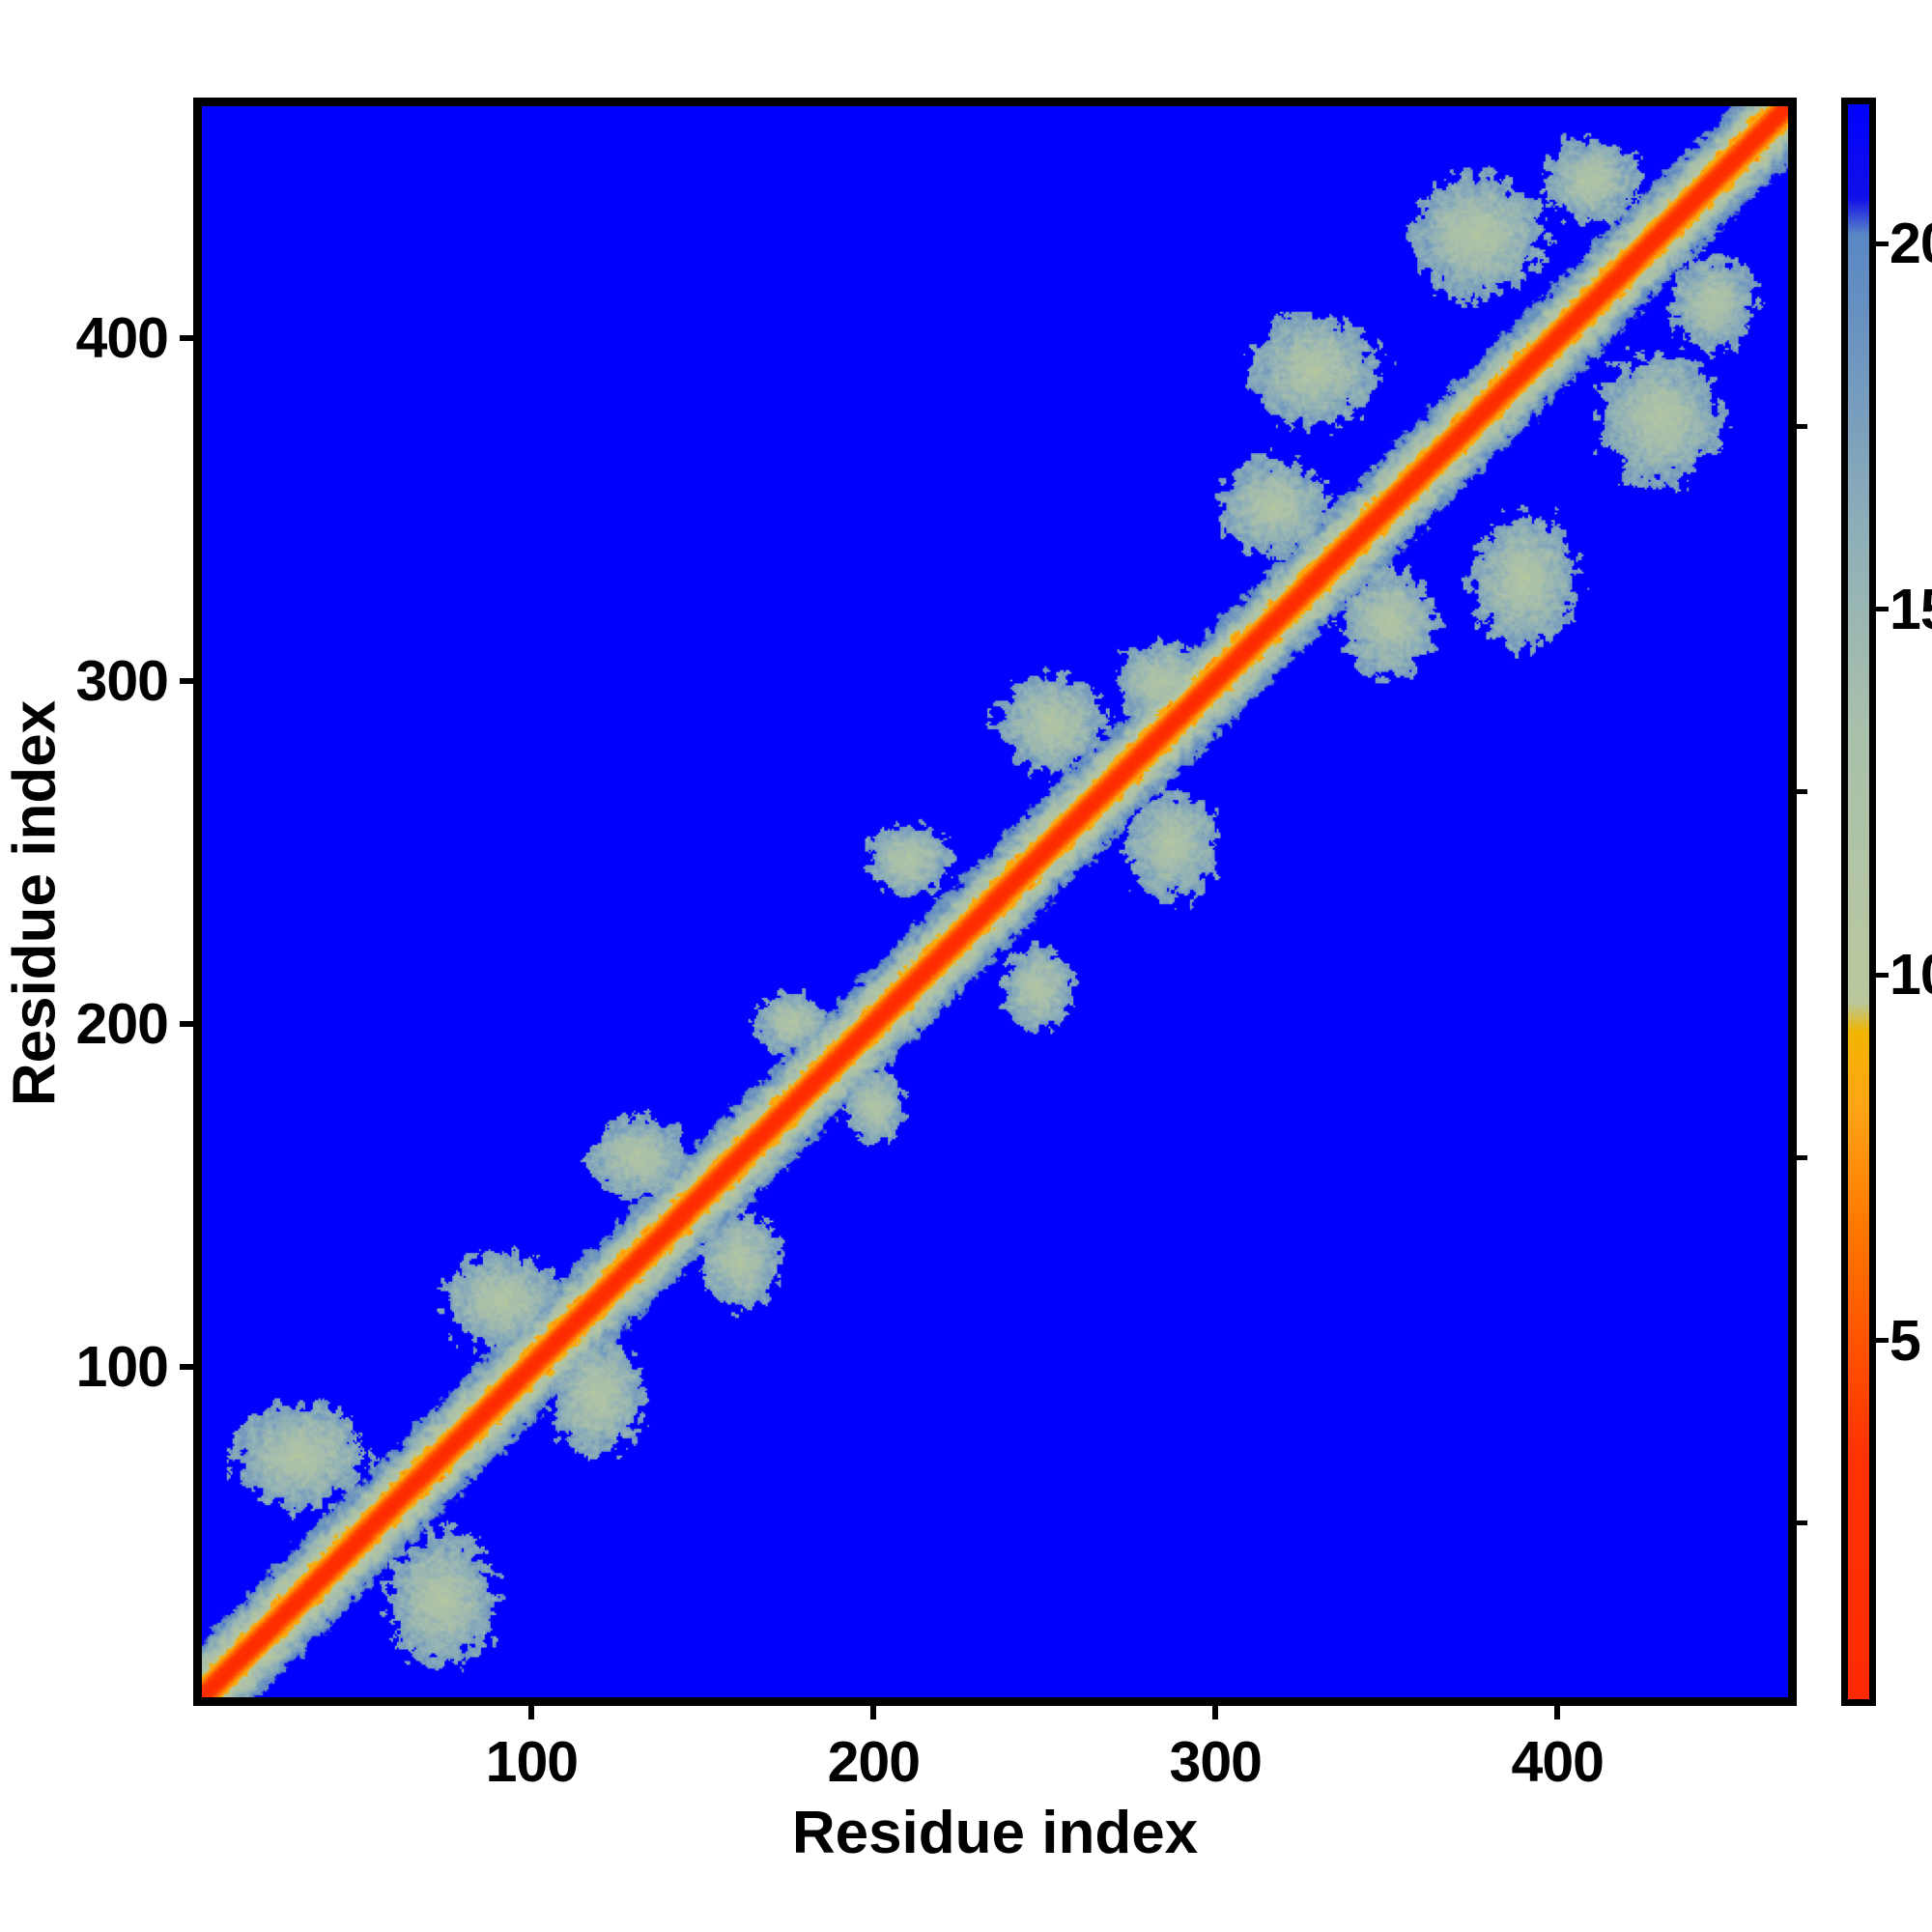 The width and height of the screenshot is (1932, 1932). What do you see at coordinates (122, 680) in the screenshot?
I see `y-tick-label: 300` at bounding box center [122, 680].